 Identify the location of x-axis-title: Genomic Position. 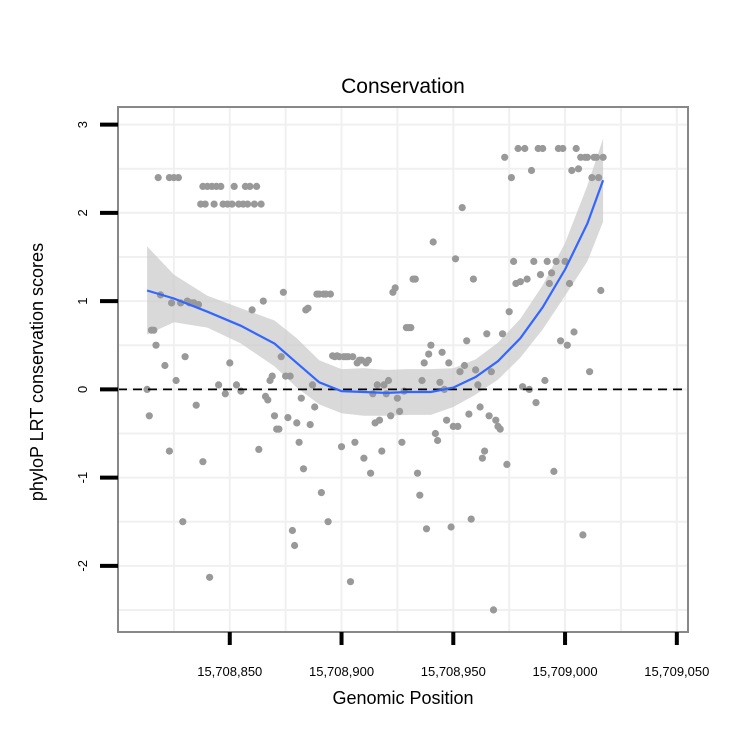
(402, 698).